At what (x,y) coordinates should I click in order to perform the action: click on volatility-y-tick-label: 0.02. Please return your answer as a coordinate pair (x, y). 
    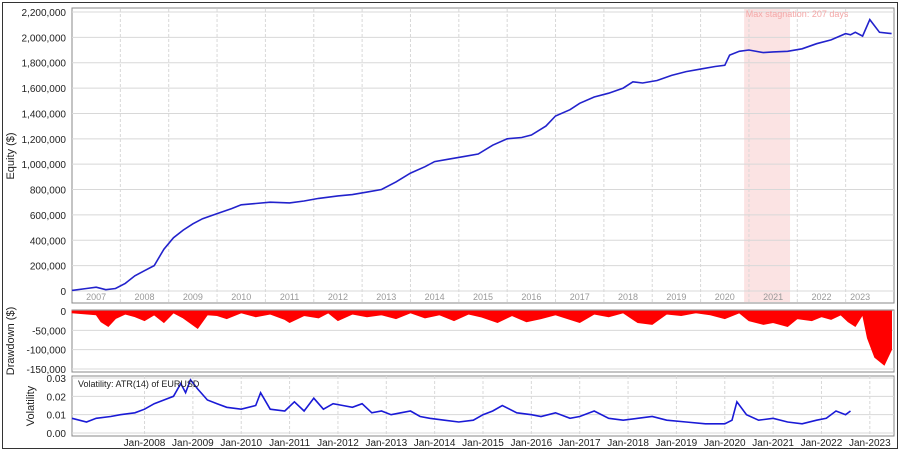
    Looking at the image, I should click on (57, 397).